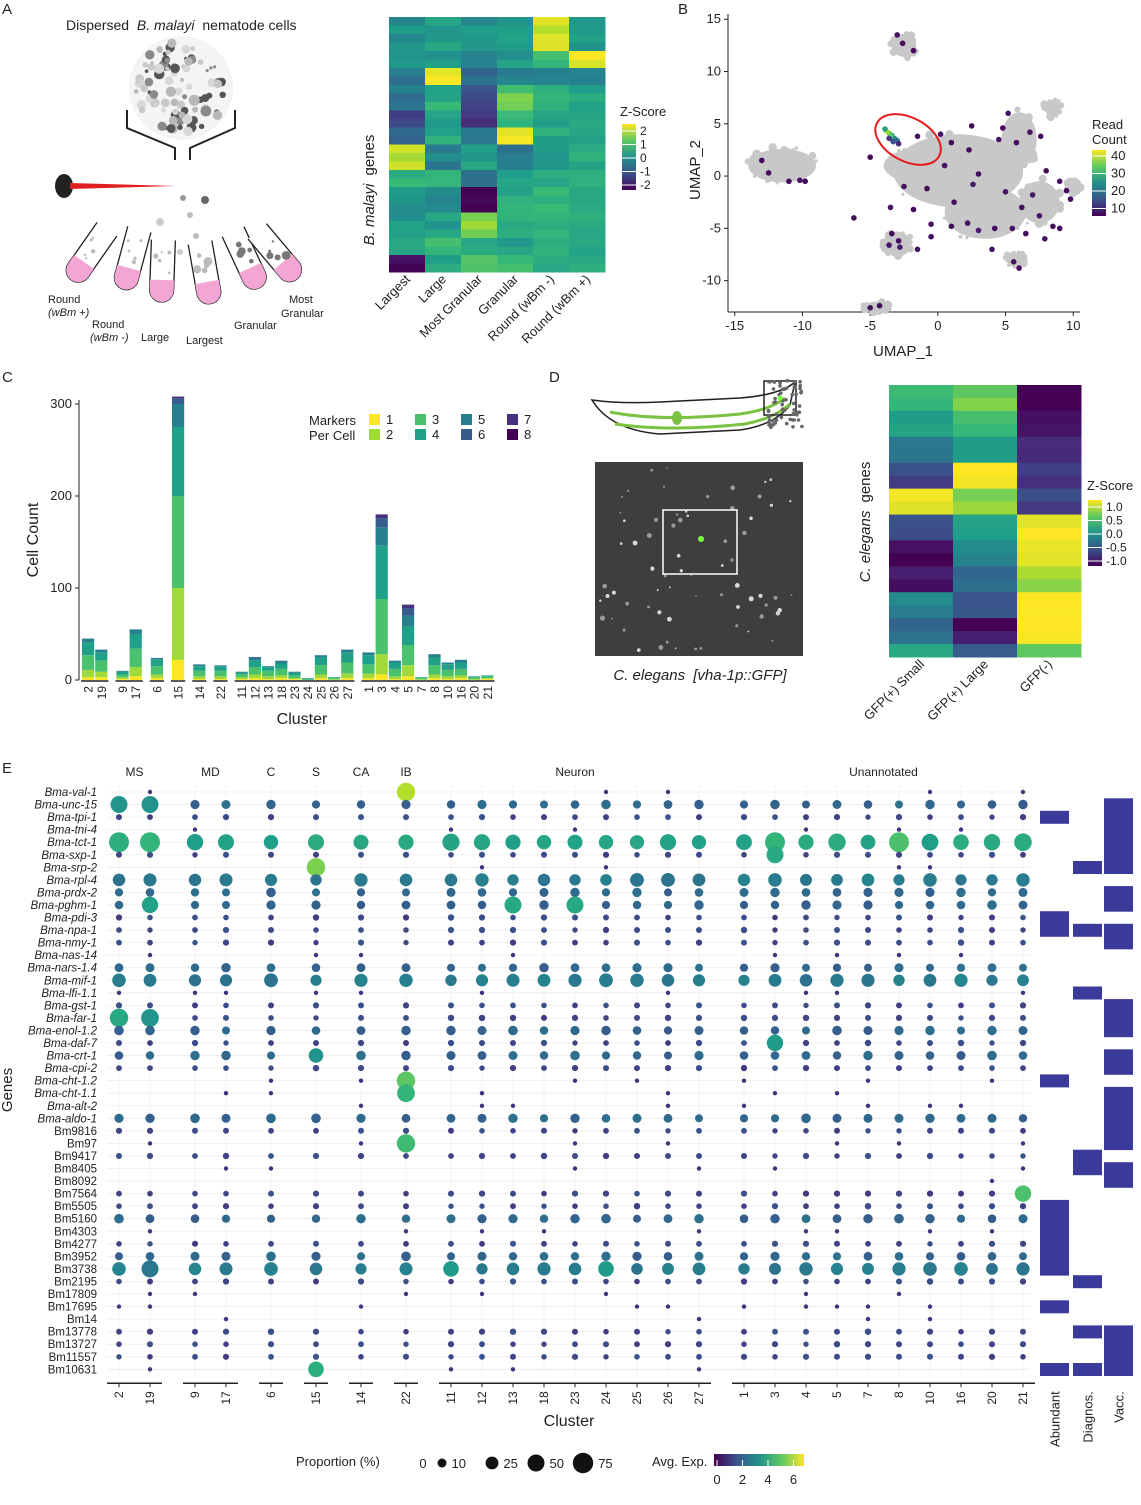 This screenshot has height=1505, width=1141. Describe the element at coordinates (1118, 208) in the screenshot. I see `read-count-tick-label: 10` at that location.